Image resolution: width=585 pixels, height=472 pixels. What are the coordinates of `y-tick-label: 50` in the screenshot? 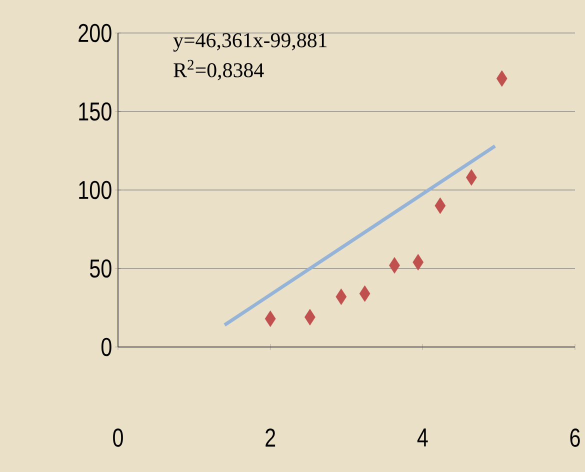 It's located at (101, 268).